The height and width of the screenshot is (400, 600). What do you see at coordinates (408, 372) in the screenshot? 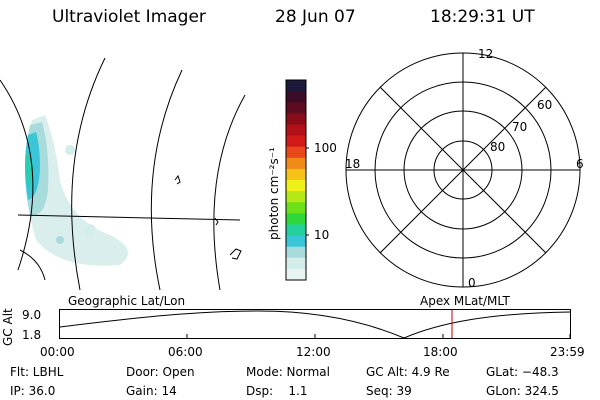
I see `gc-alt-info: GC Alt: 4.9 Re` at bounding box center [408, 372].